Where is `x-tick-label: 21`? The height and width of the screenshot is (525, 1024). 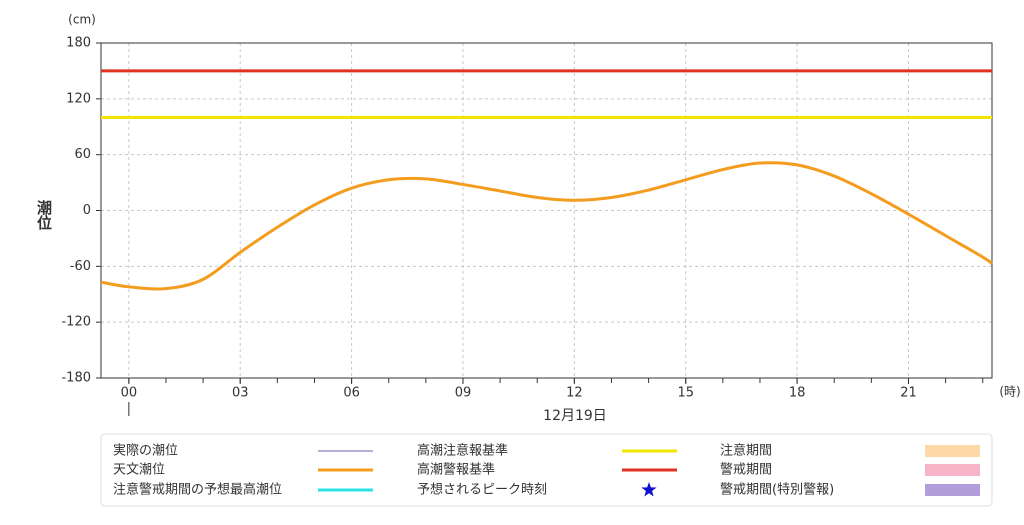
x-tick-label: 21 is located at coordinates (908, 393).